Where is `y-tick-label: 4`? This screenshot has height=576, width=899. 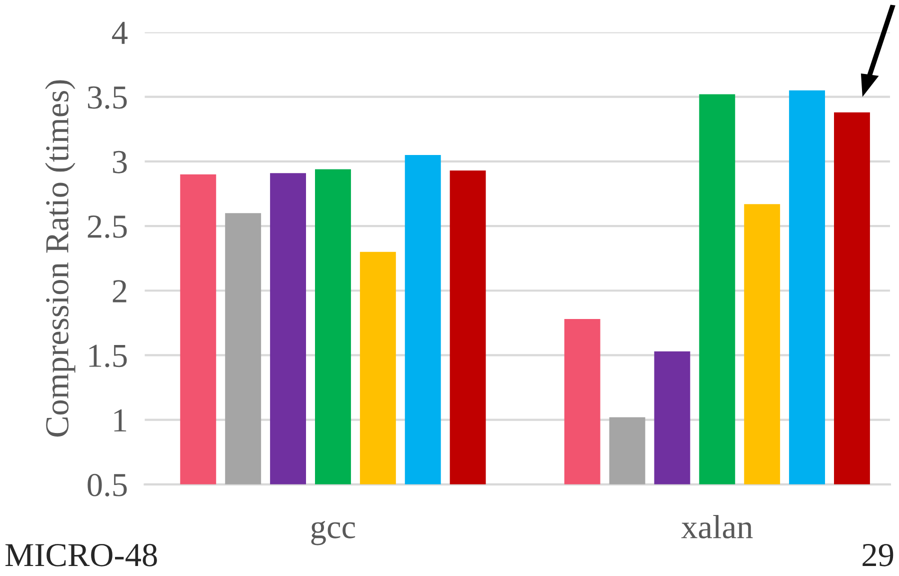 y-tick-label: 4 is located at coordinates (120, 33).